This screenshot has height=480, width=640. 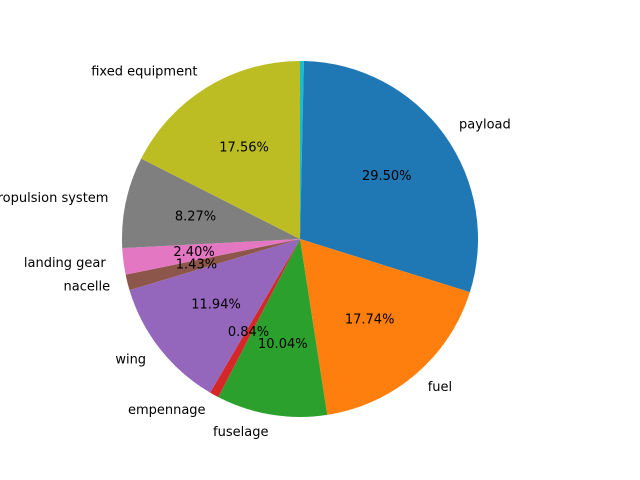 What do you see at coordinates (87, 286) in the screenshot?
I see `slice-label-nacelle: nacelle` at bounding box center [87, 286].